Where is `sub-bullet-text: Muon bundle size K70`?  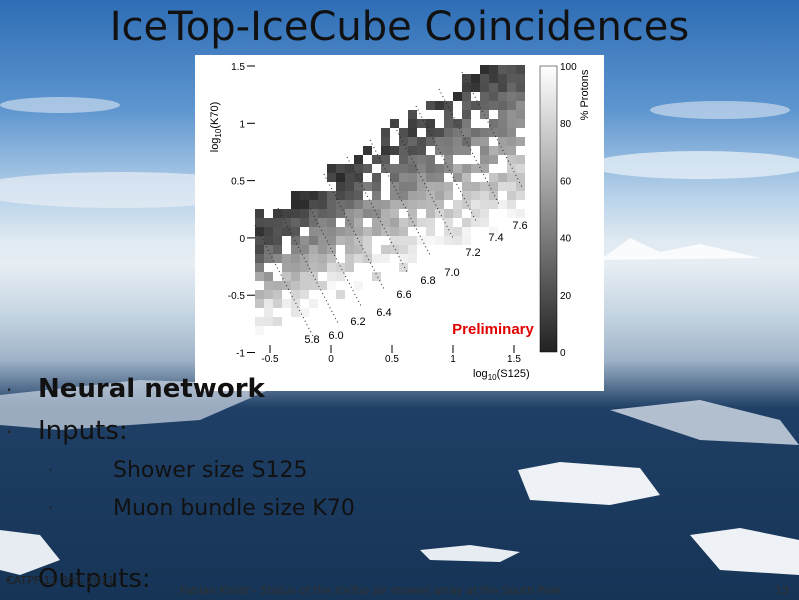 sub-bullet-text: Muon bundle size K70 is located at coordinates (234, 508).